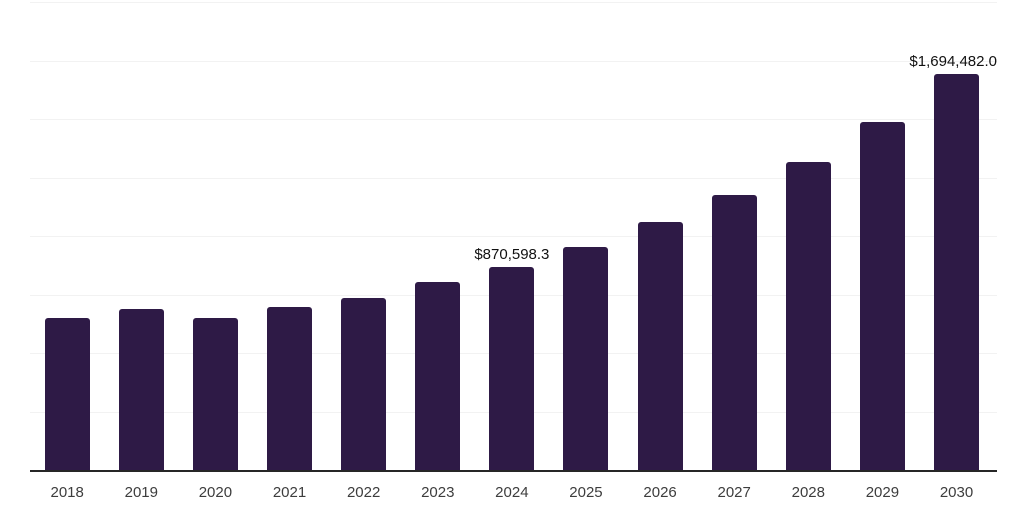 The image size is (1024, 512). Describe the element at coordinates (734, 492) in the screenshot. I see `x-tick-label: 2027` at that location.